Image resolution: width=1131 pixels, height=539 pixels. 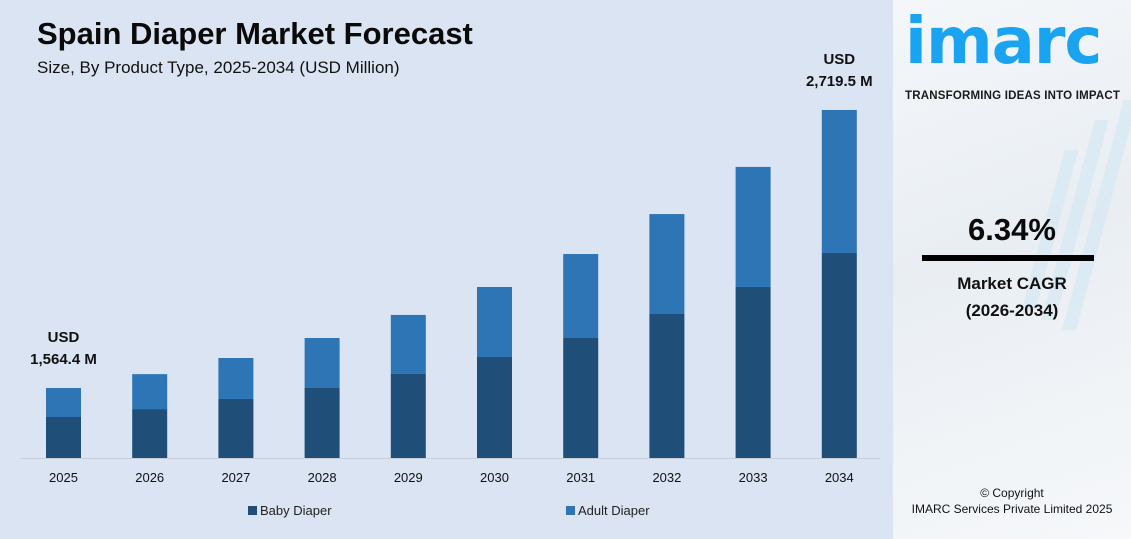 I want to click on x-tick-label: 2025, so click(x=63, y=477).